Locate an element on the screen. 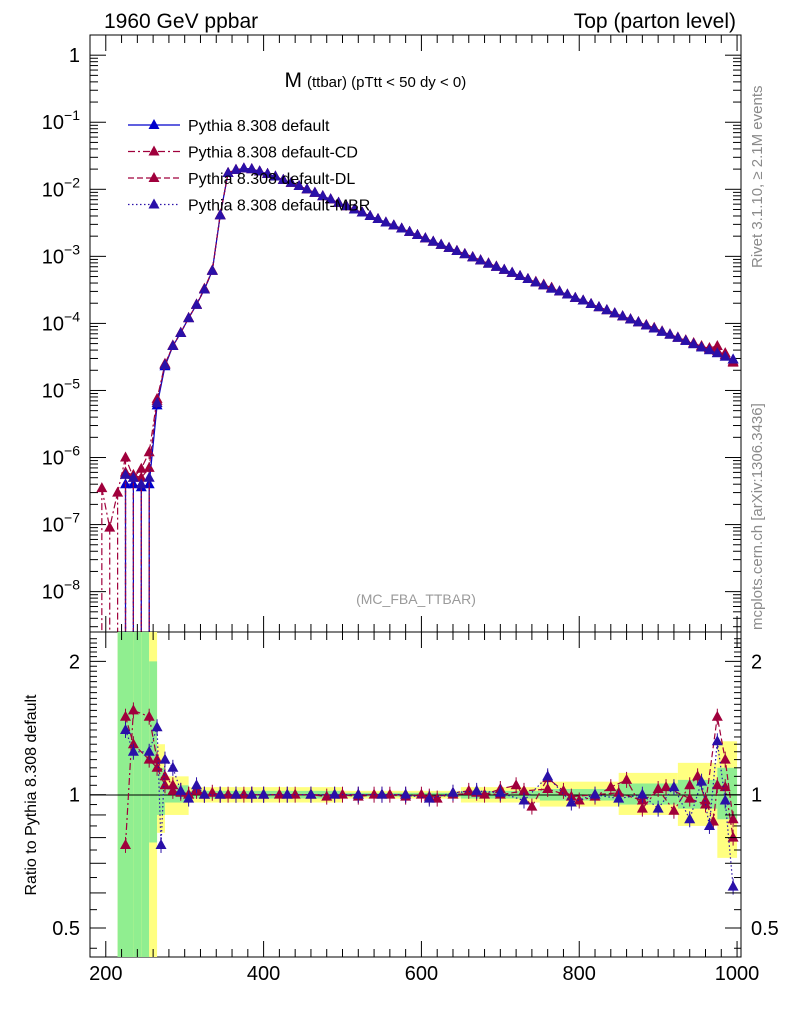 The width and height of the screenshot is (786, 1024). ratio-y-tick-label-left: 0.5 is located at coordinates (66, 929).